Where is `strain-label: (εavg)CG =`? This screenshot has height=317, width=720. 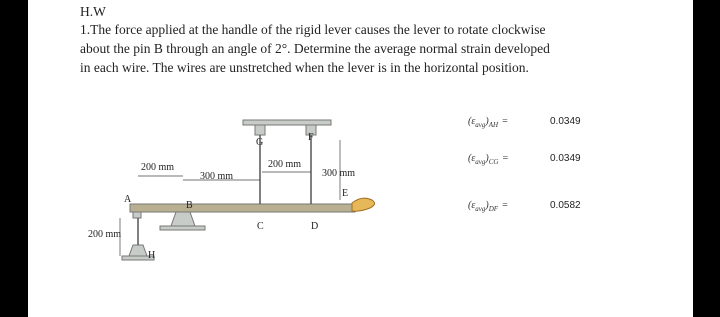 strain-label: (εavg)CG = is located at coordinates (488, 159).